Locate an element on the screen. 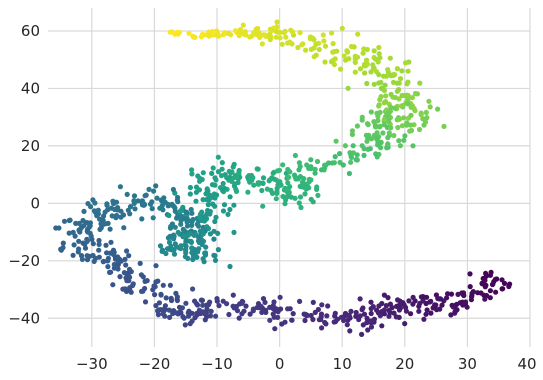 This screenshot has width=543, height=380. y-tick-label: −20 is located at coordinates (24, 261).